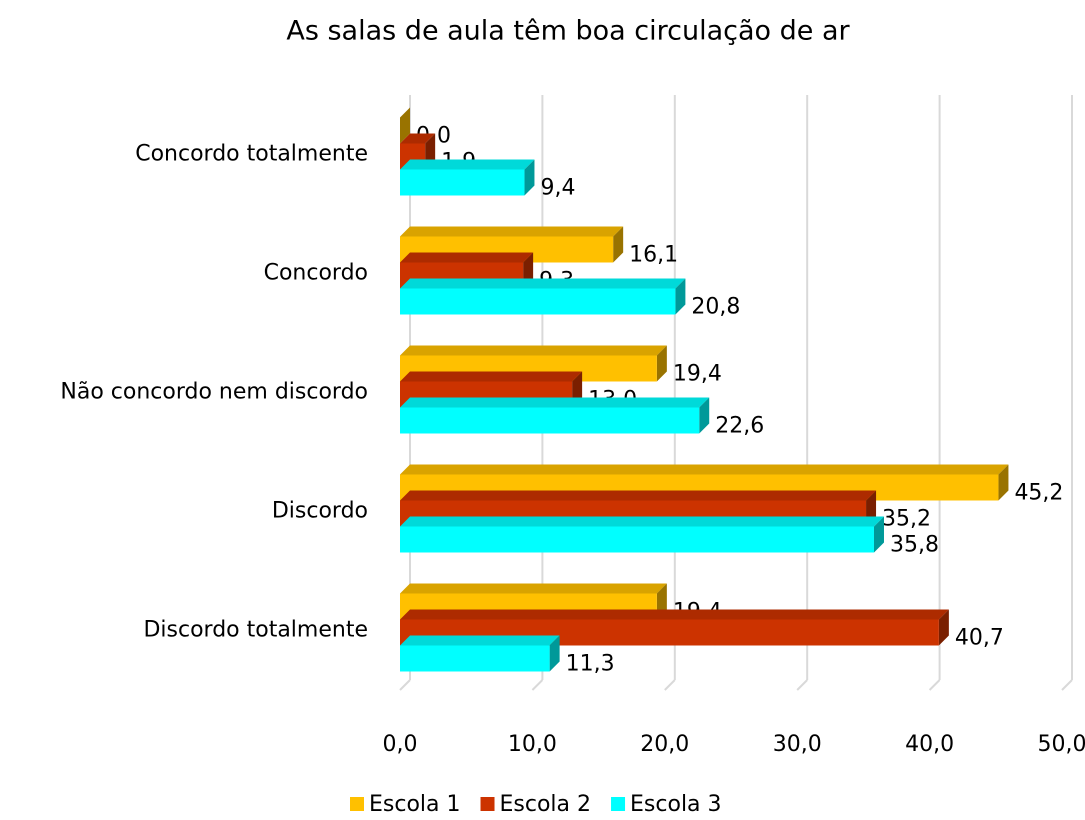  I want to click on value-label: 19,4, so click(697, 374).